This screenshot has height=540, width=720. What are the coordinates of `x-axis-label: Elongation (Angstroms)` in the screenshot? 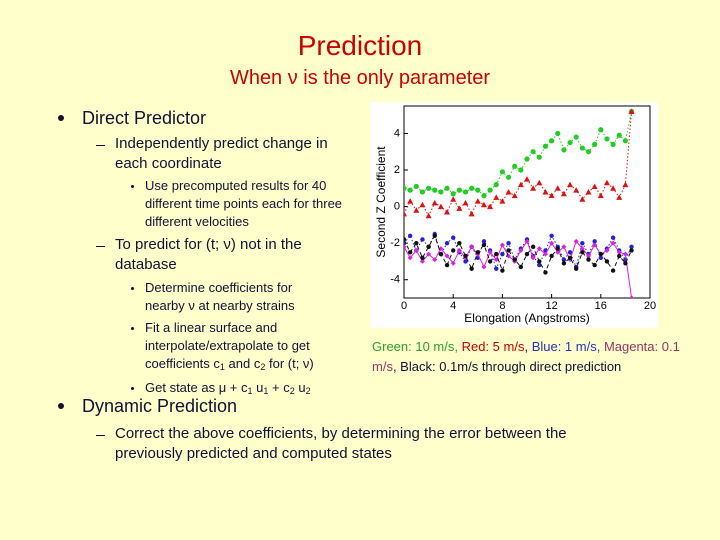 It's located at (526, 318).